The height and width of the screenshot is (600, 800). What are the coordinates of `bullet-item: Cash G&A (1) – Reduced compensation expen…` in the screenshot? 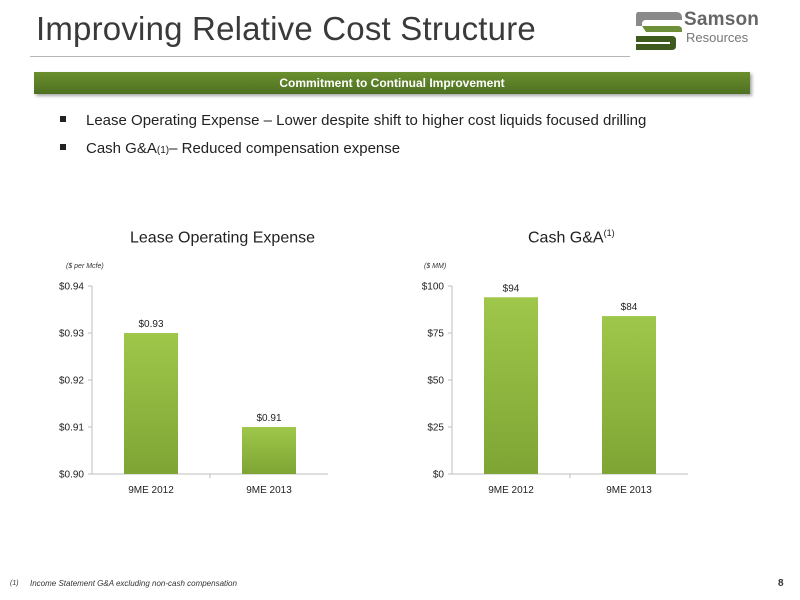 It's located at (353, 150).